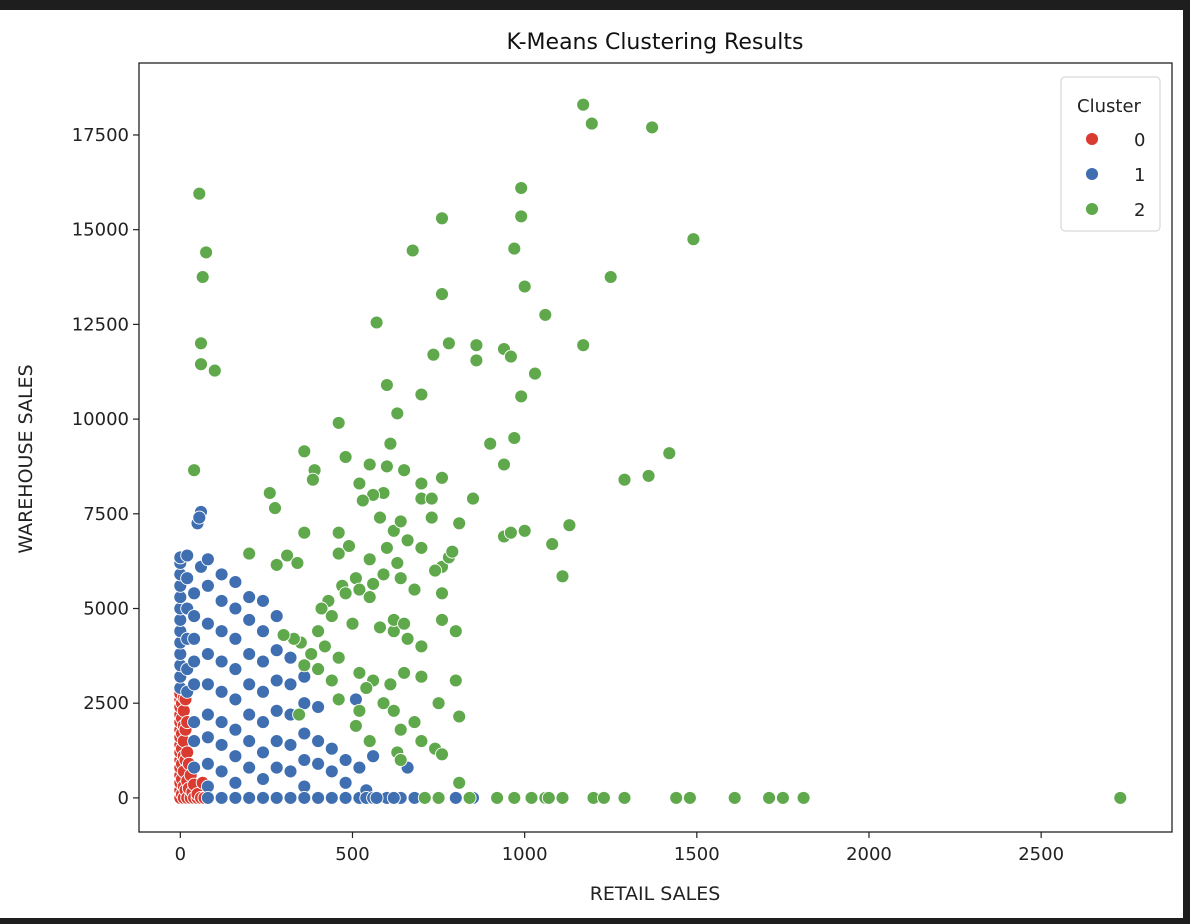 This screenshot has height=924, width=1190. I want to click on legend-label-1: 1, so click(1139, 175).